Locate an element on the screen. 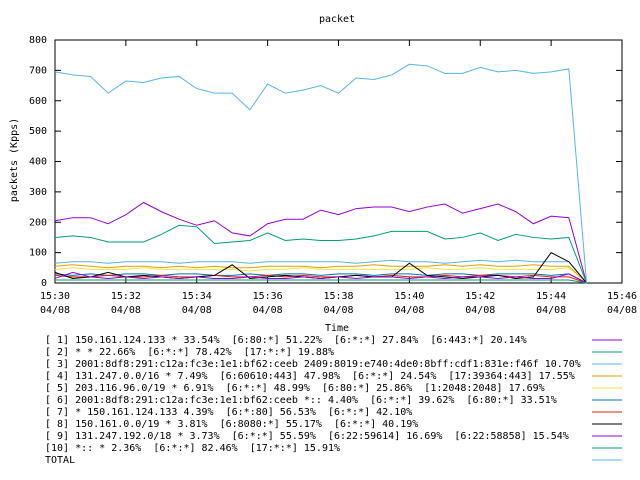 This screenshot has height=480, width=640. y-tick-label: 600 is located at coordinates (38, 101).